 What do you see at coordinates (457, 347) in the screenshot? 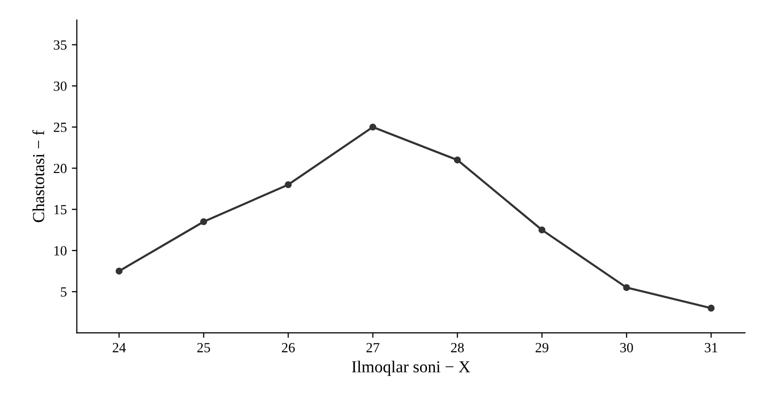
I see `x-tick-label: 28` at bounding box center [457, 347].